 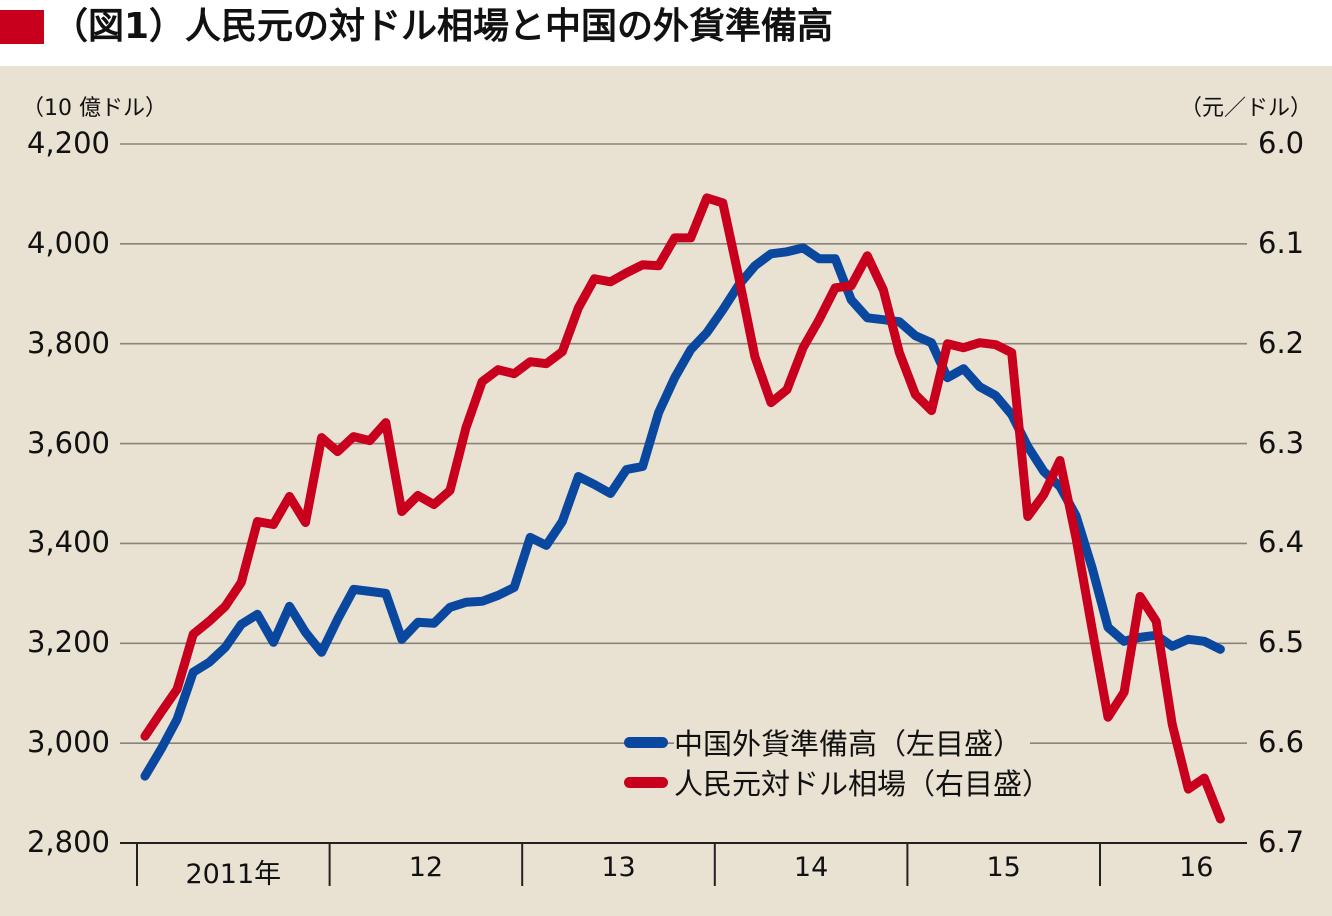 I want to click on legend-item-reserves: 中国外貨準備高（左目盛）, so click(x=841, y=742).